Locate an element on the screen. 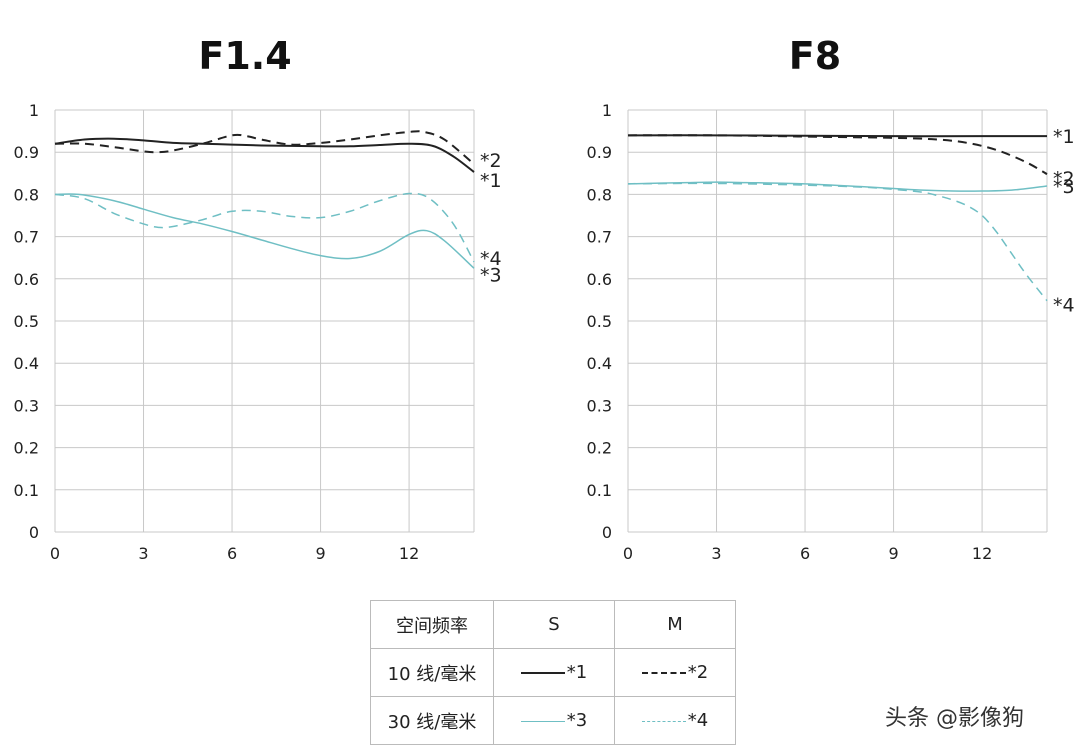 The width and height of the screenshot is (1080, 750). legend-row-10: 10 线/毫米 *1 *2 is located at coordinates (553, 672).